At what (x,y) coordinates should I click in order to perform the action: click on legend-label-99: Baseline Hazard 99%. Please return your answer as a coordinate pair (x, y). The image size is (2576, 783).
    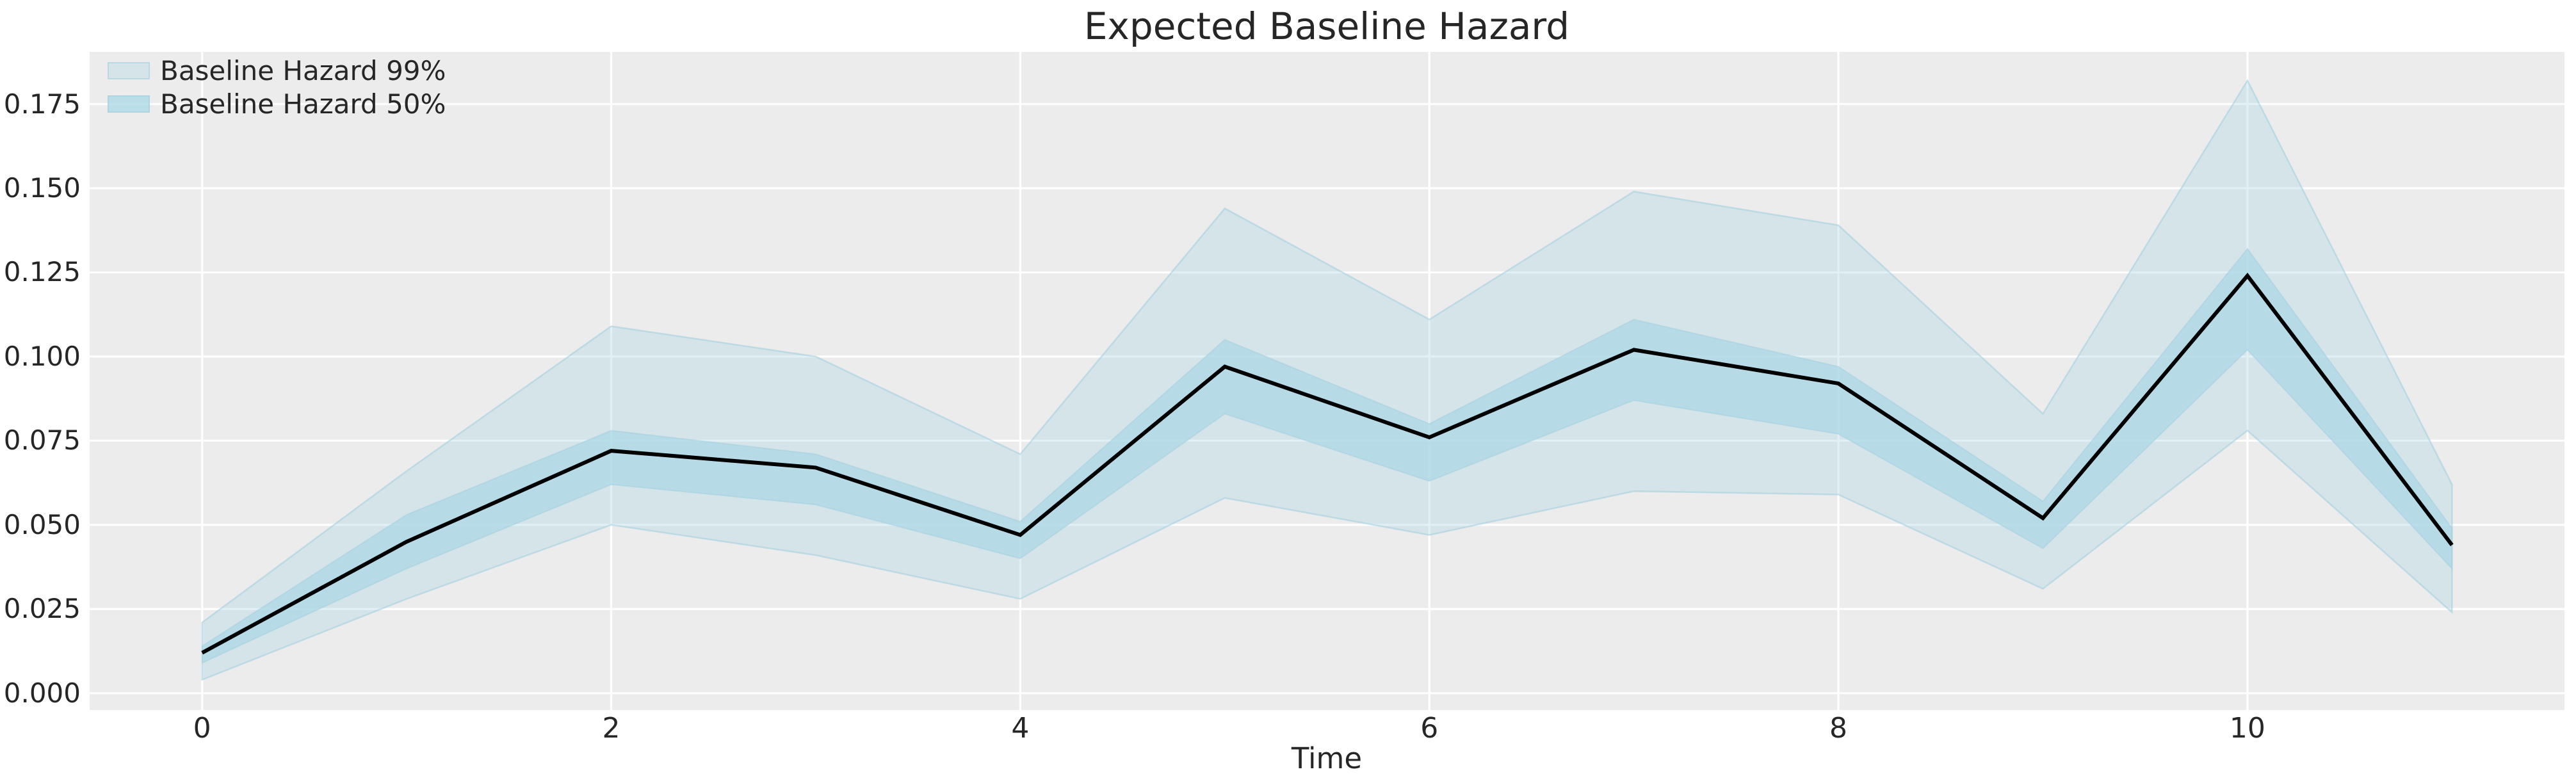
    Looking at the image, I should click on (303, 70).